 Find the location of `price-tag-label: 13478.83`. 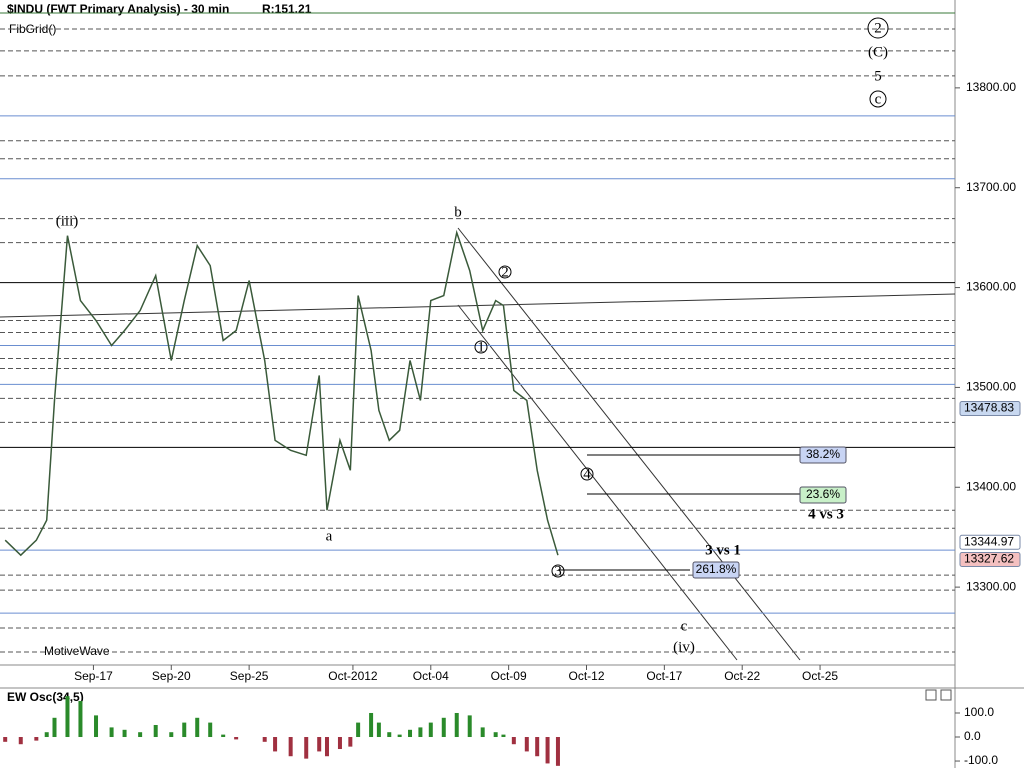

price-tag-label: 13478.83 is located at coordinates (989, 408).